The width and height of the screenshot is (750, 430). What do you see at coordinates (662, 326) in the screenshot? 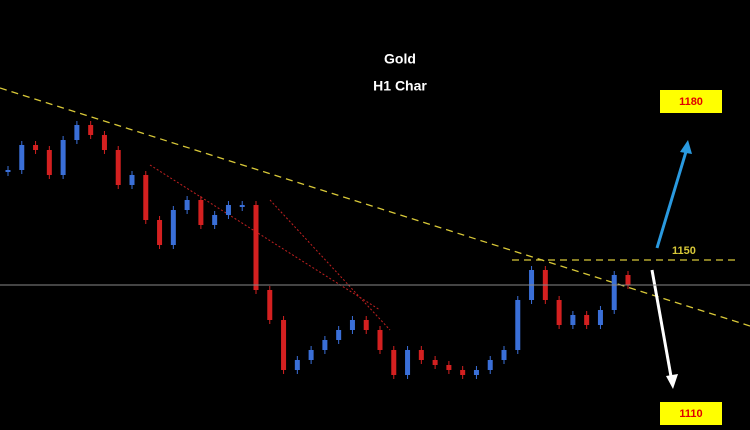
I see `down-arrow` at bounding box center [662, 326].